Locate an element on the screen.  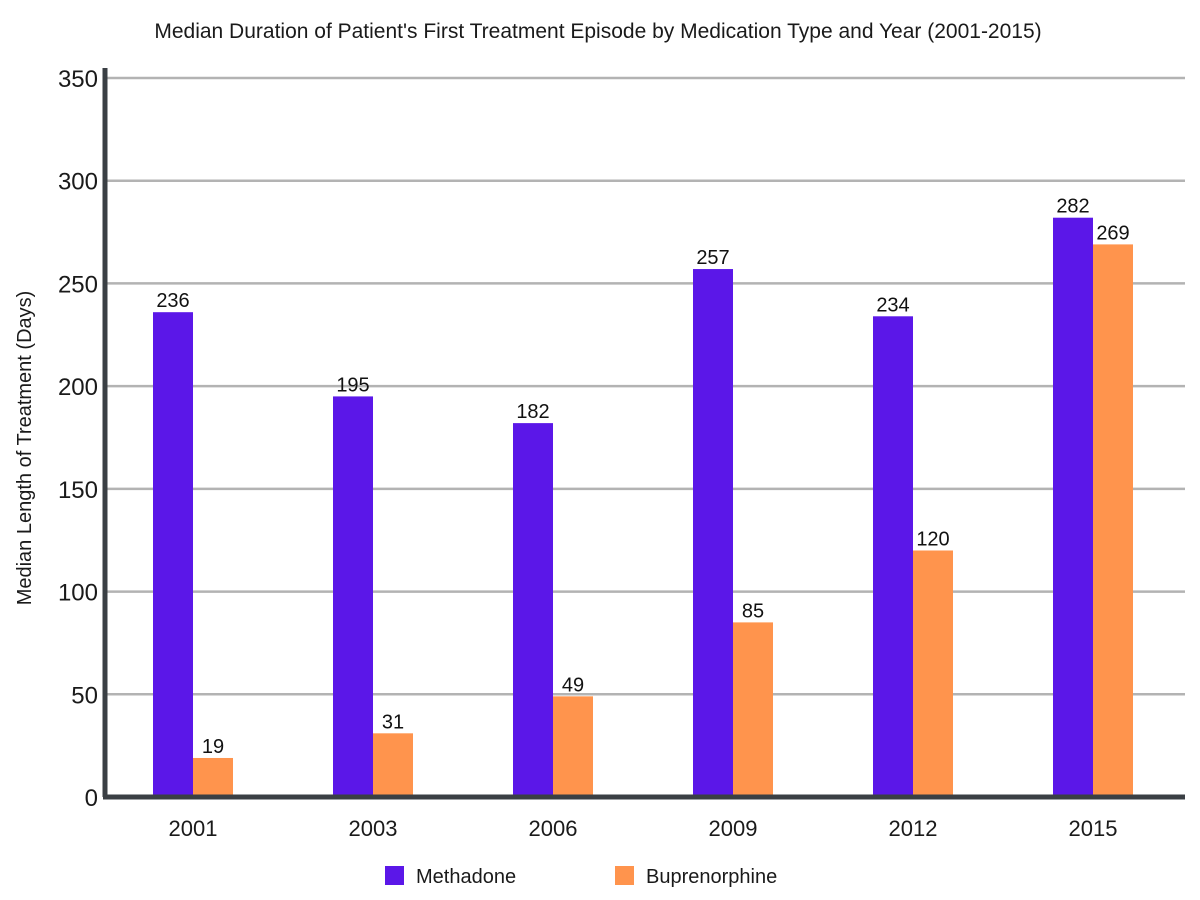
data-label: 31 is located at coordinates (393, 722).